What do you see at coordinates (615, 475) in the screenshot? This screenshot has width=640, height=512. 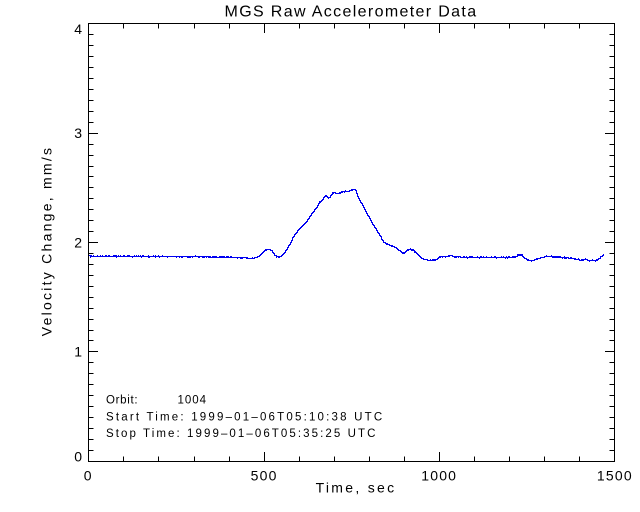 I see `svg-text: 1500` at bounding box center [615, 475].